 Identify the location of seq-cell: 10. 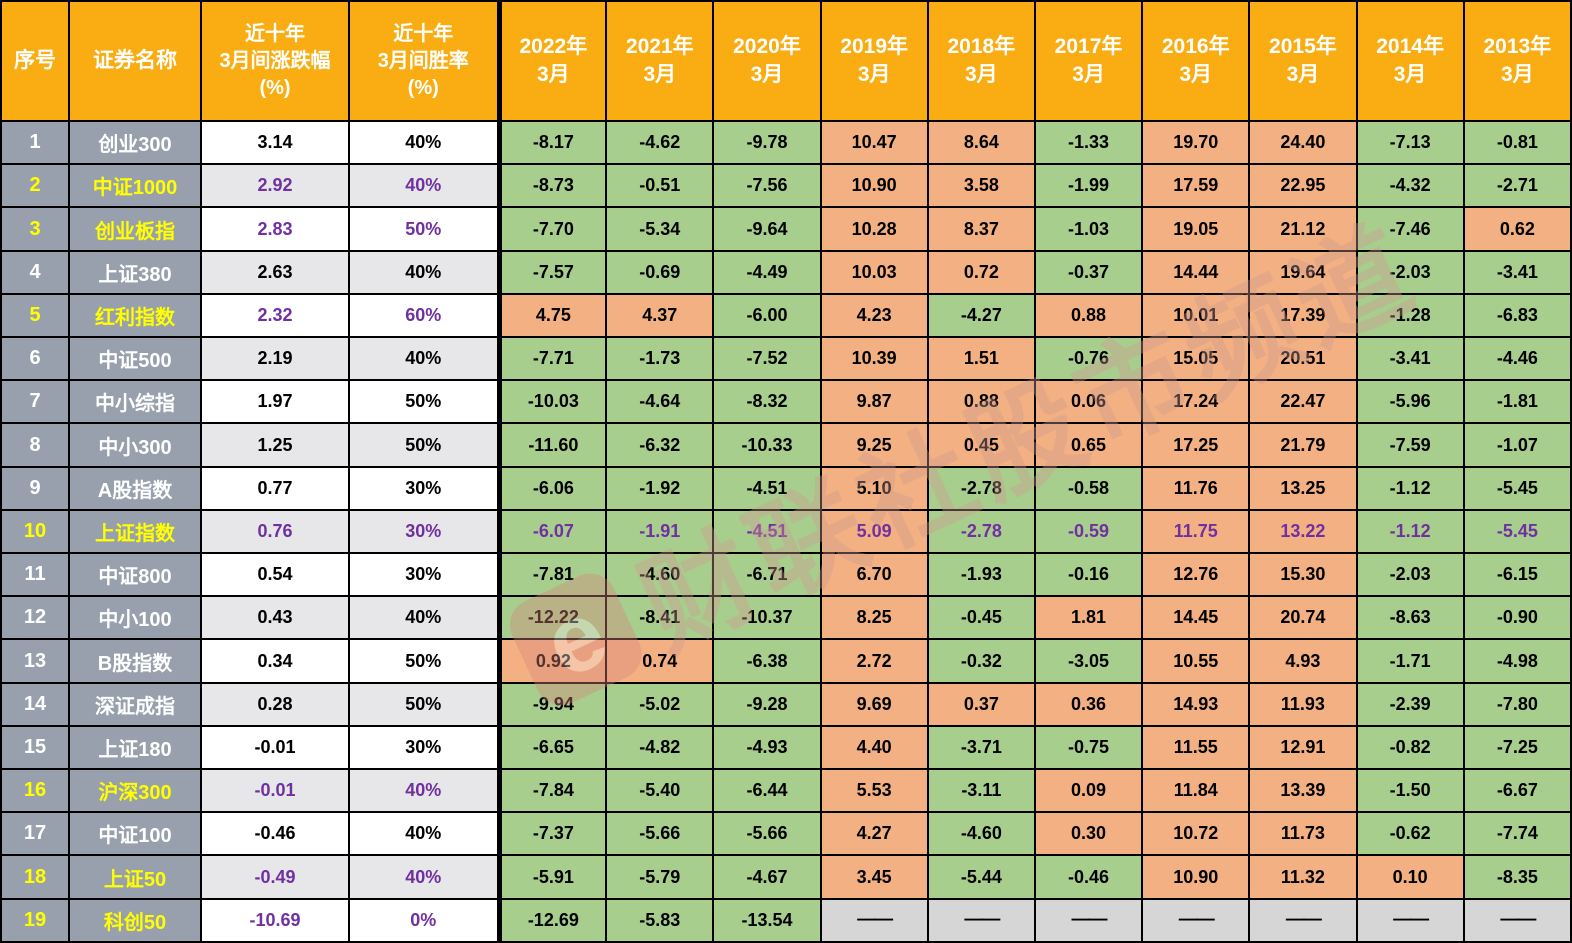
(35, 531).